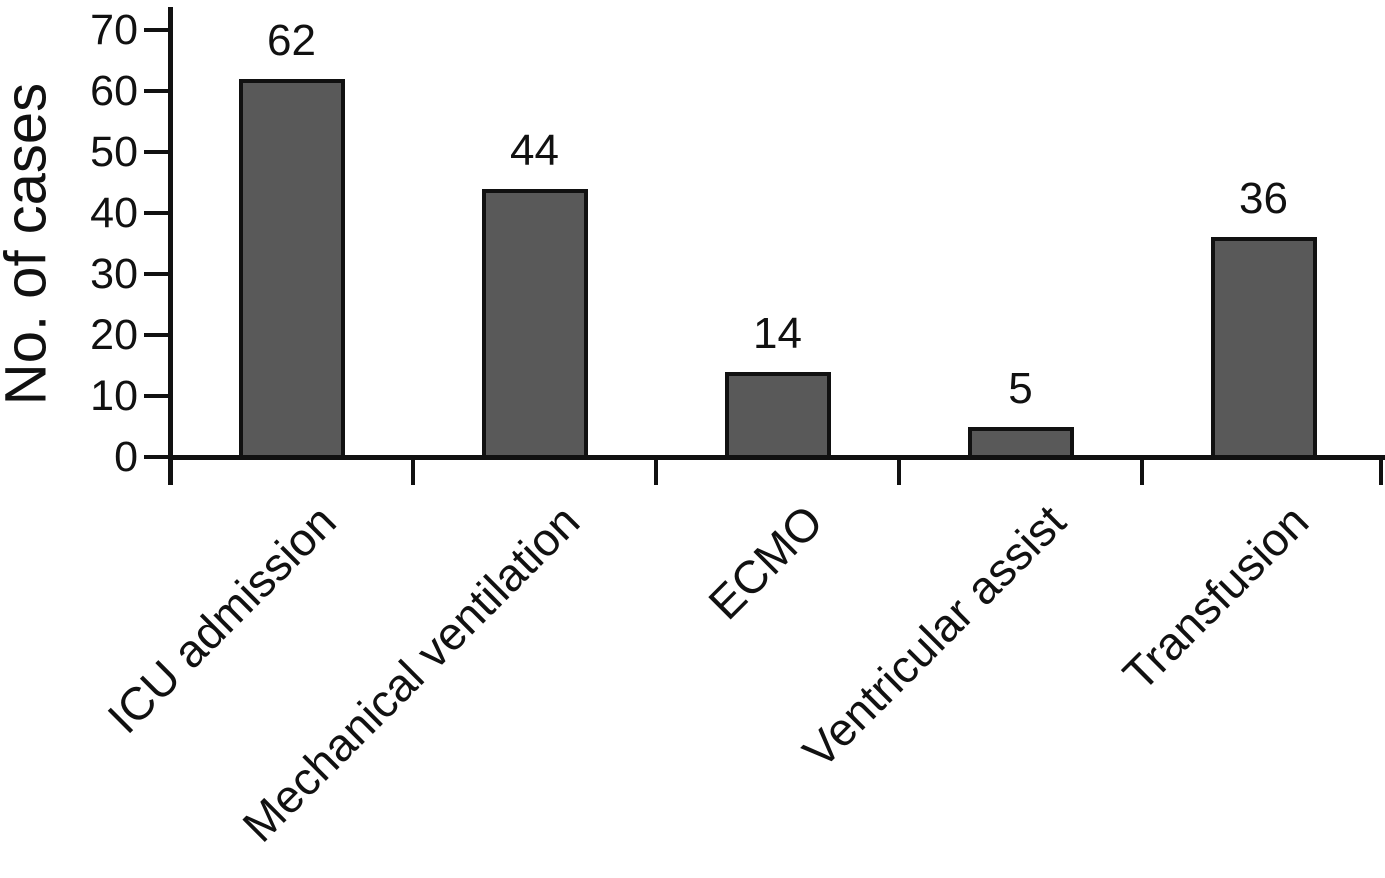 The height and width of the screenshot is (878, 1385). What do you see at coordinates (114, 274) in the screenshot?
I see `y-tick-label: 30` at bounding box center [114, 274].